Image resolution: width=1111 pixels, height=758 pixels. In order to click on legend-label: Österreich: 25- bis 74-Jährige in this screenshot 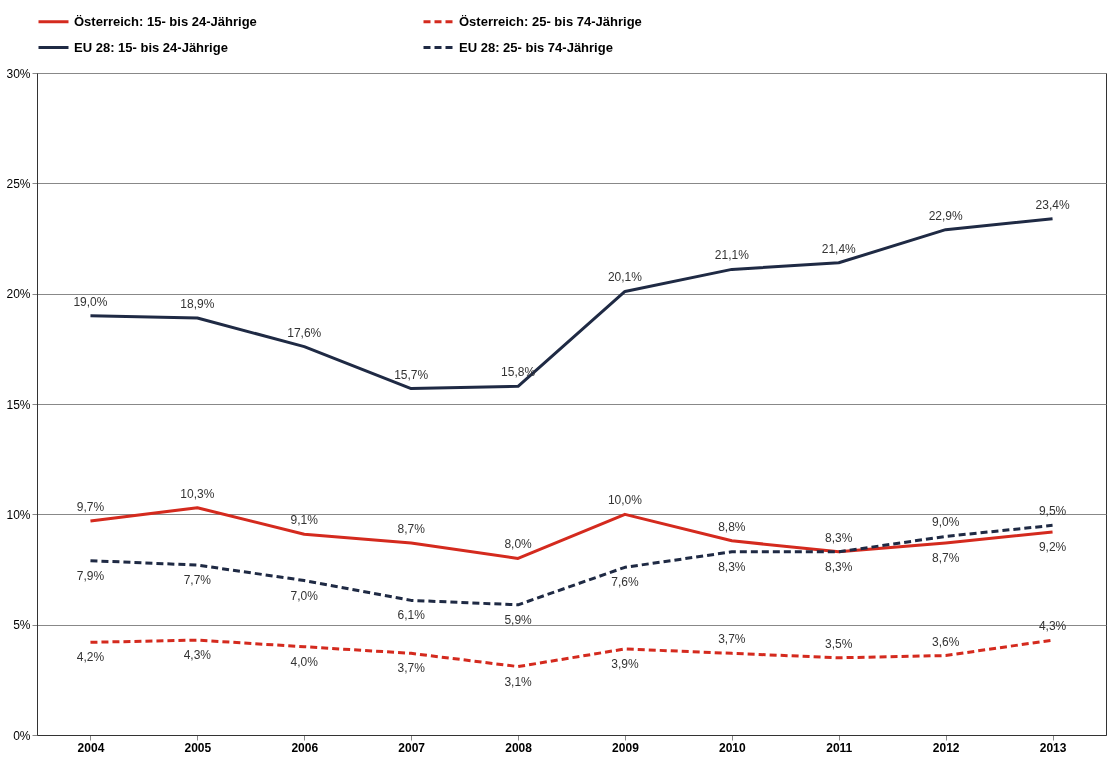, I will do `click(550, 21)`.